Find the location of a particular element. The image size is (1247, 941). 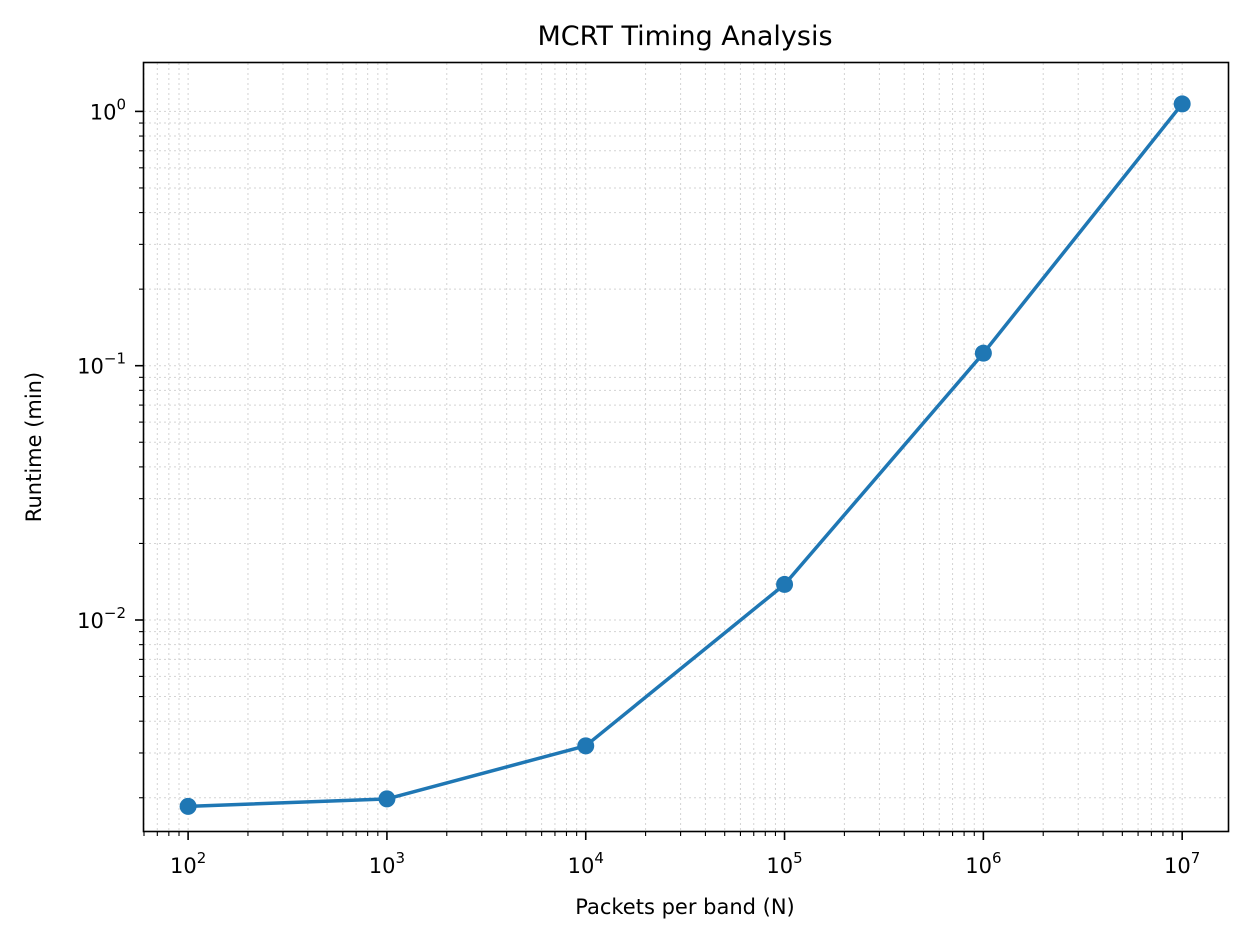

y-axis-label: Runtime (min) is located at coordinates (34, 447).